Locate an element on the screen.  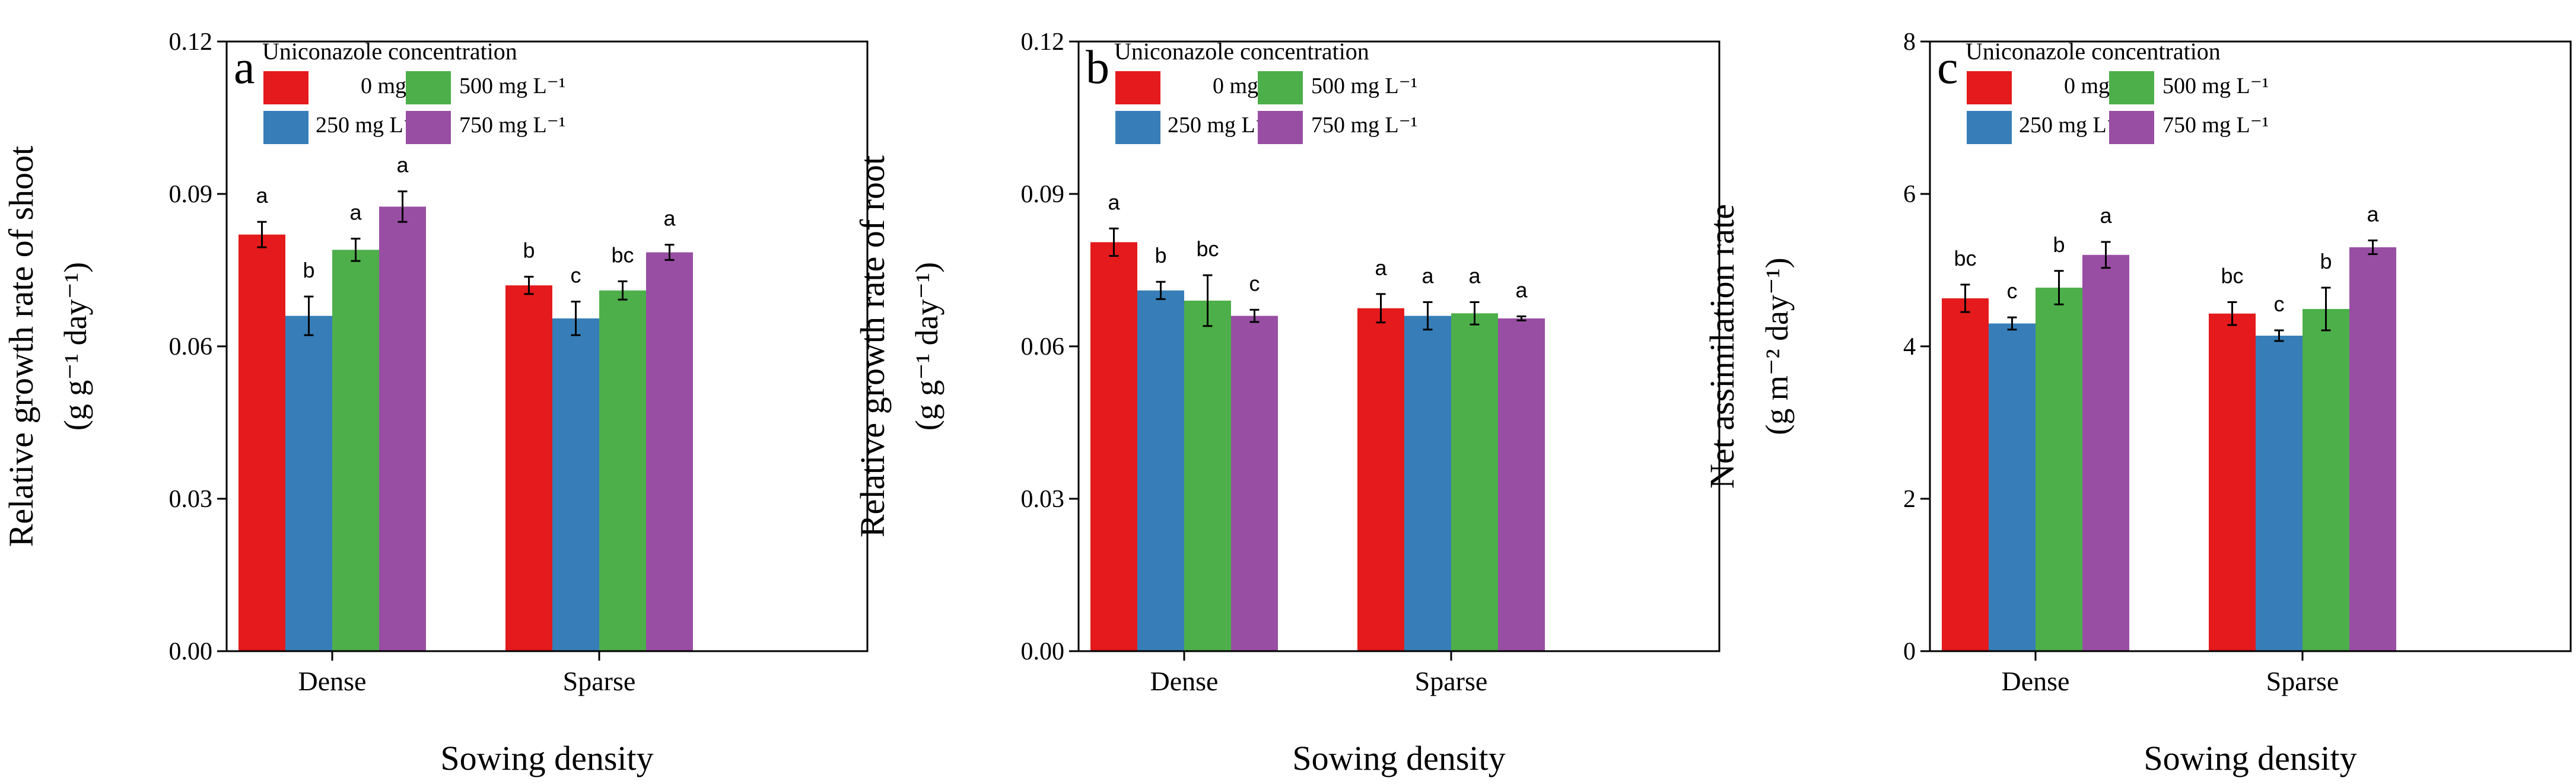
y-axis-label: Net assimilation rate is located at coordinates (1722, 347).